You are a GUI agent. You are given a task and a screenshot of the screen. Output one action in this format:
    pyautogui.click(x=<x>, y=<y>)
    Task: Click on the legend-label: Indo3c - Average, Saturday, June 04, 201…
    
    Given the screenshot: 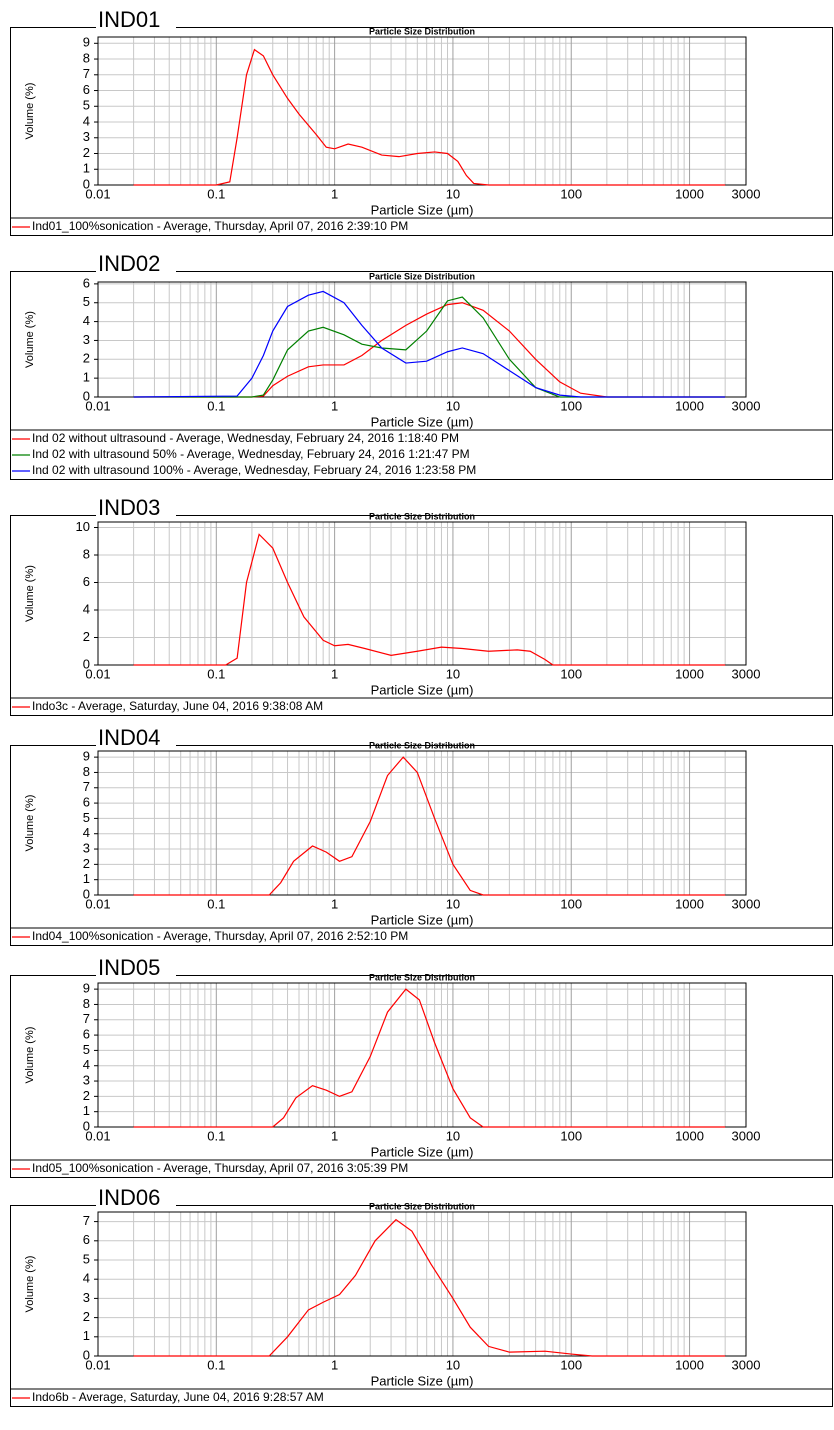 What is the action you would take?
    pyautogui.click(x=177, y=706)
    